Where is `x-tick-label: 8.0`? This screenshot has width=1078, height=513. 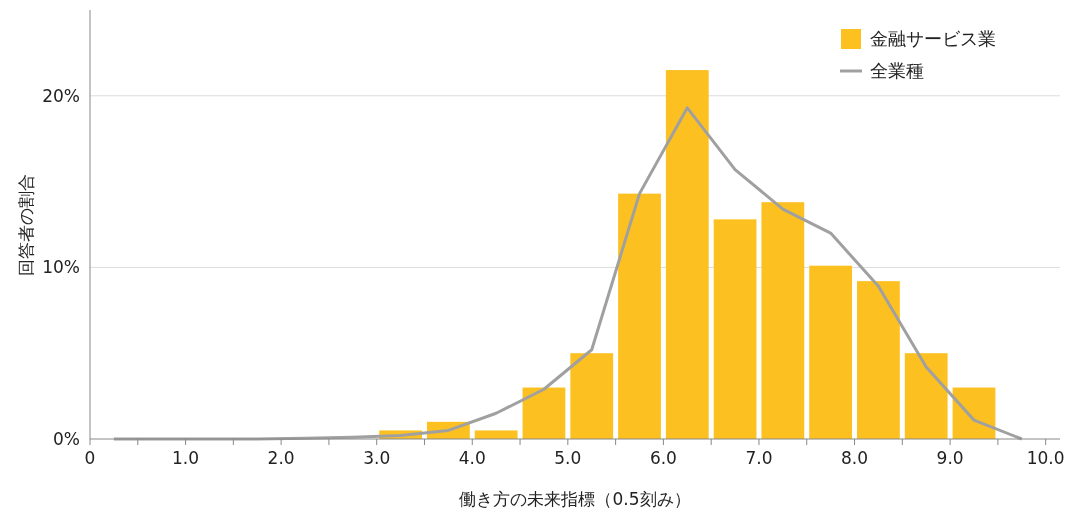
x-tick-label: 8.0 is located at coordinates (855, 458).